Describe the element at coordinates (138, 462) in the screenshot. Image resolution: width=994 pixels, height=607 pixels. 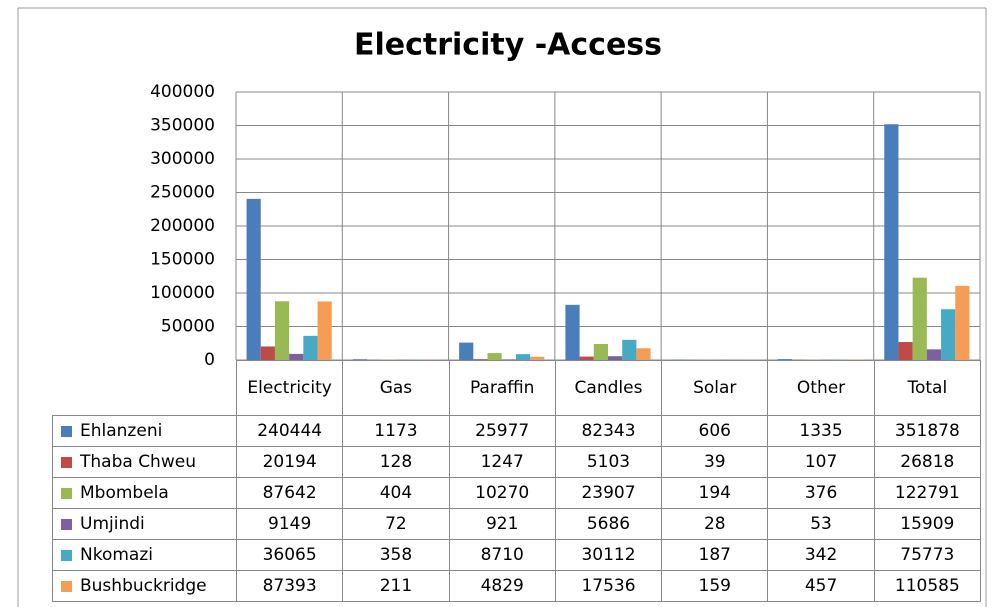
I see `legend-label: Thaba Chweu` at that location.